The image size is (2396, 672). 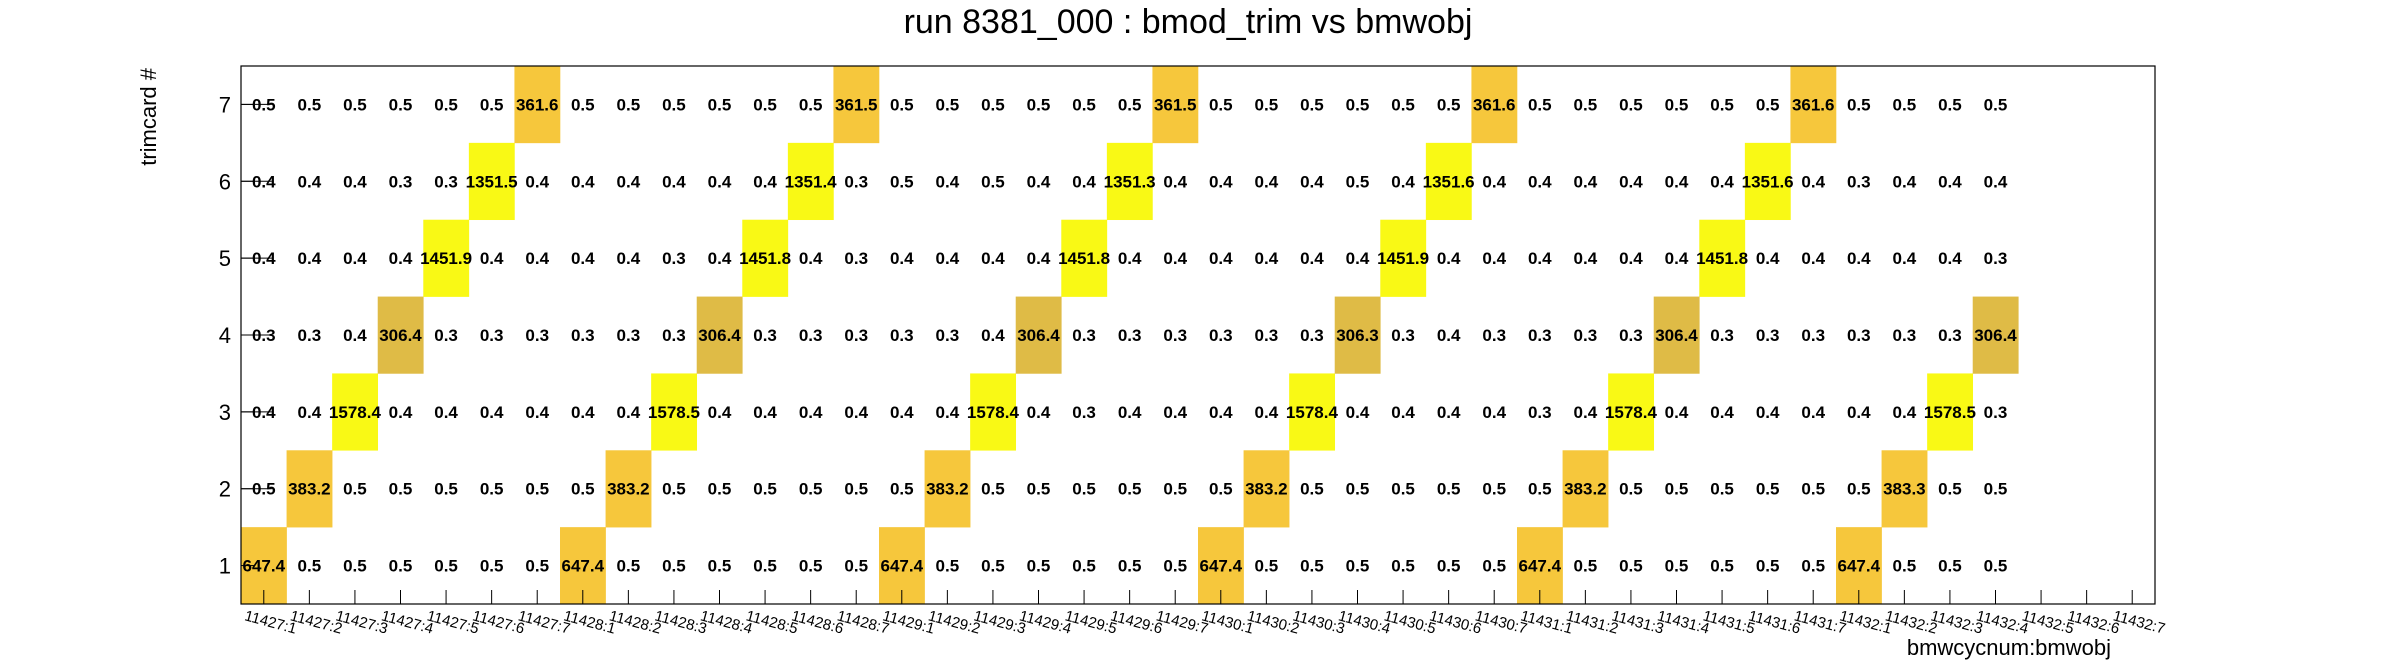 I want to click on x-axis-title: bmwcycnum:bmwobj, so click(x=2009, y=647).